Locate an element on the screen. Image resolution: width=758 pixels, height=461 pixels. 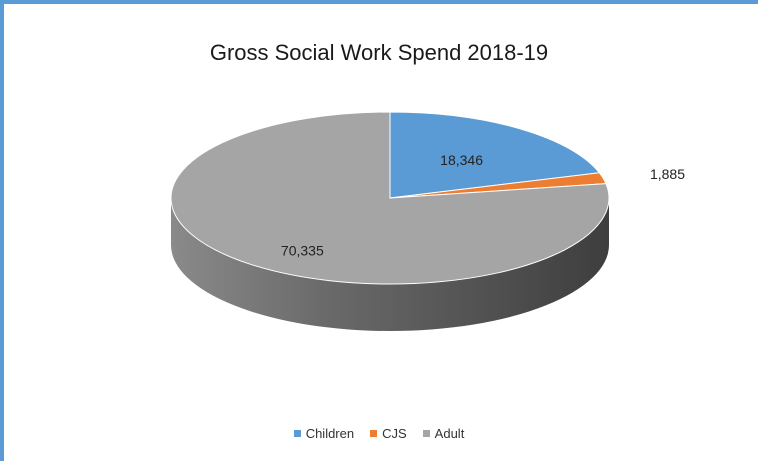
pie-slice-children is located at coordinates (495, 155).